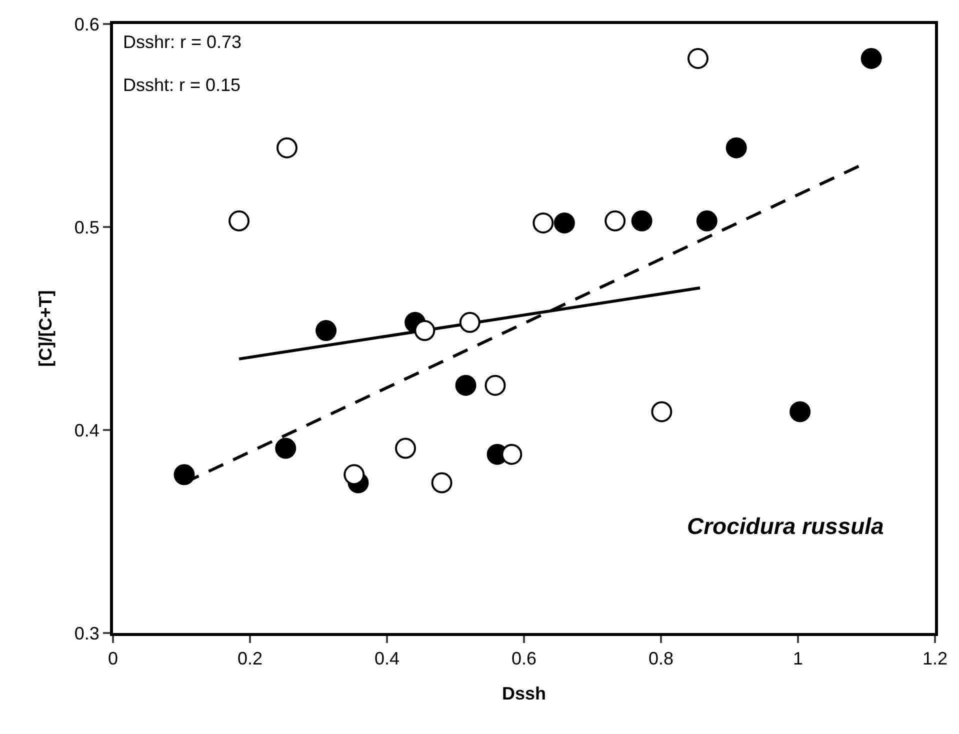 This screenshot has width=959, height=734. Describe the element at coordinates (46, 328) in the screenshot. I see `y-axis-title: [C]/[C+T]` at that location.